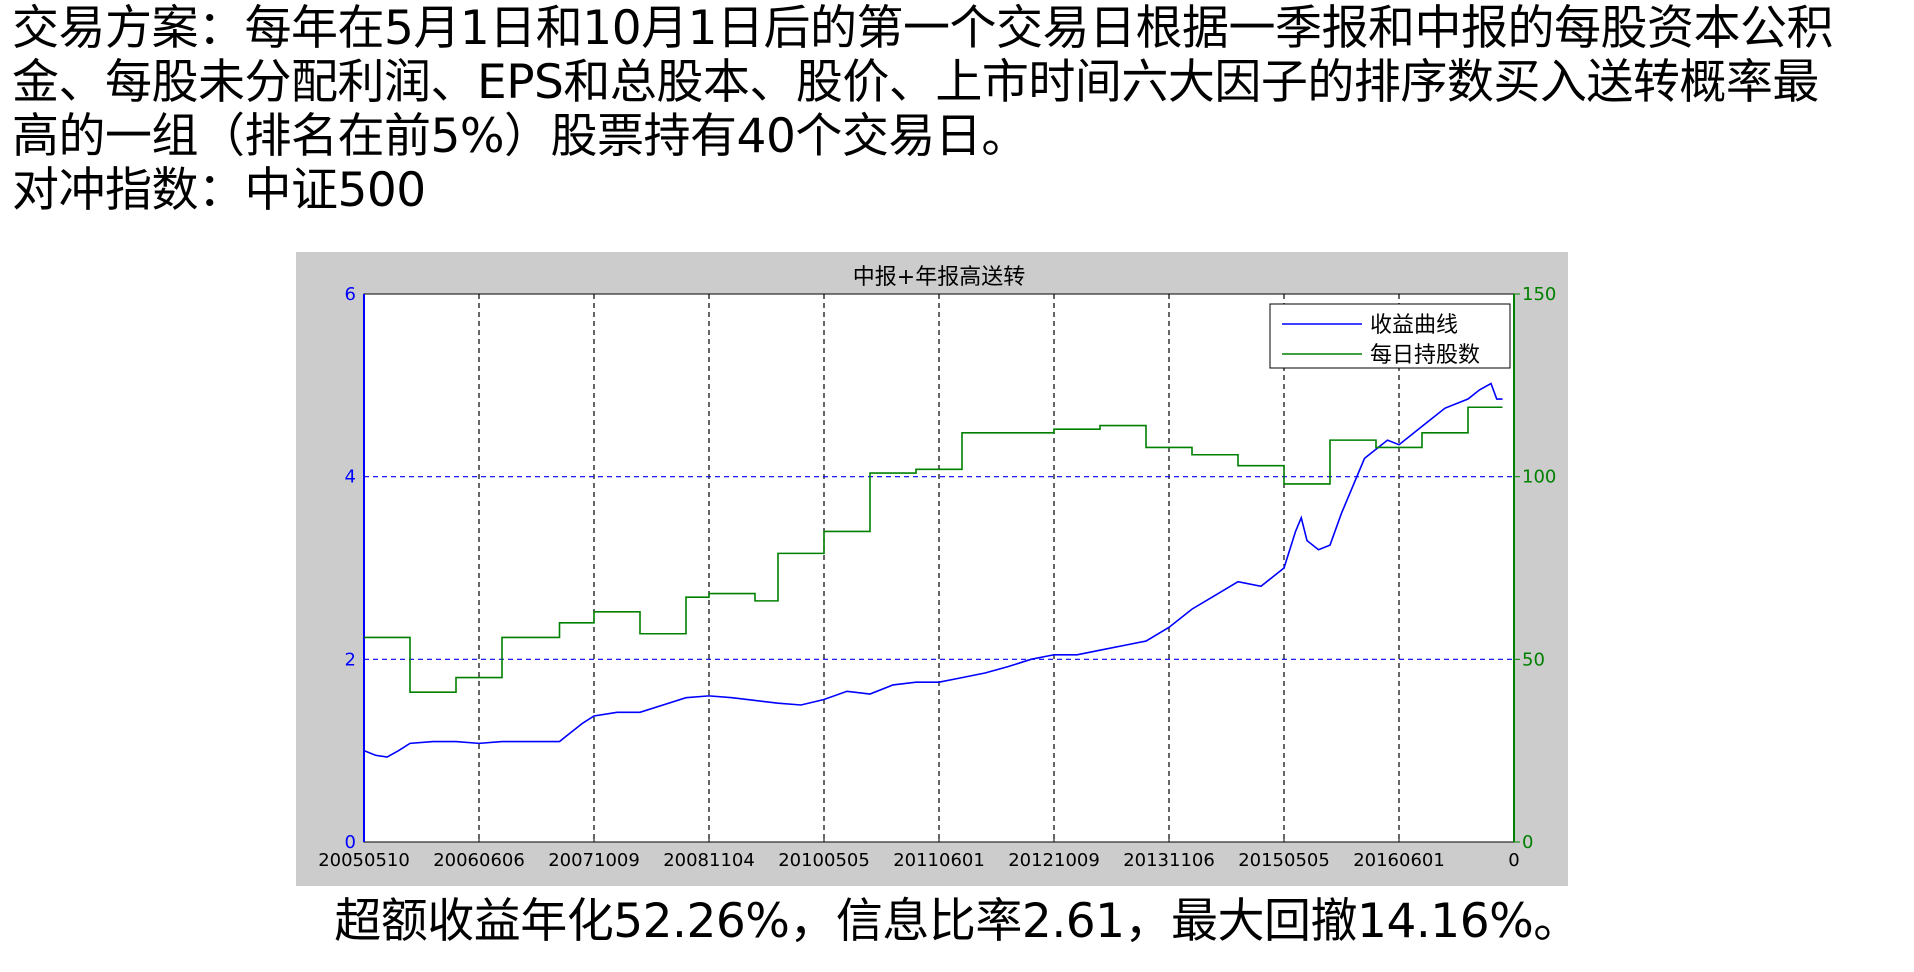  What do you see at coordinates (1425, 355) in the screenshot?
I see `legend-label: 每日持股数` at bounding box center [1425, 355].